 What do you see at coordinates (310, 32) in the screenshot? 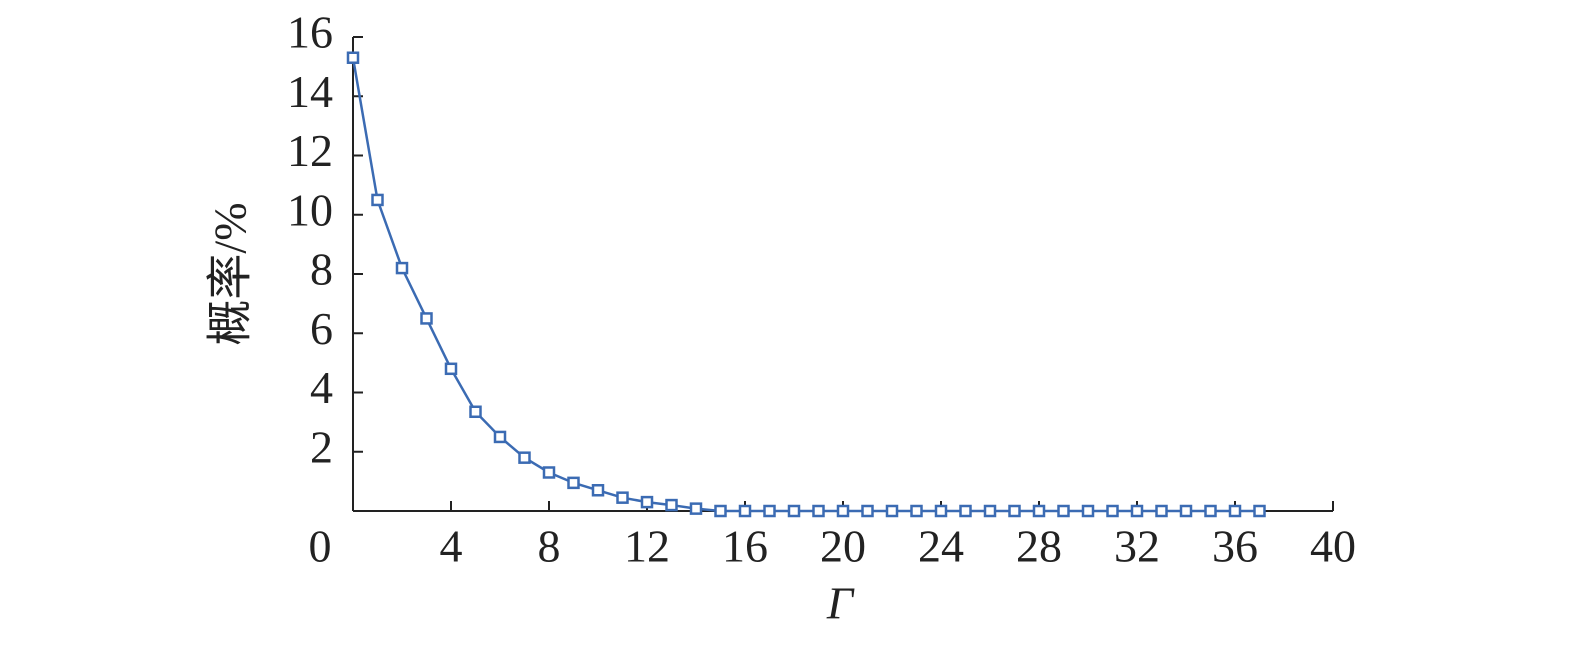
I see `y-tick-label: 16` at bounding box center [310, 32].